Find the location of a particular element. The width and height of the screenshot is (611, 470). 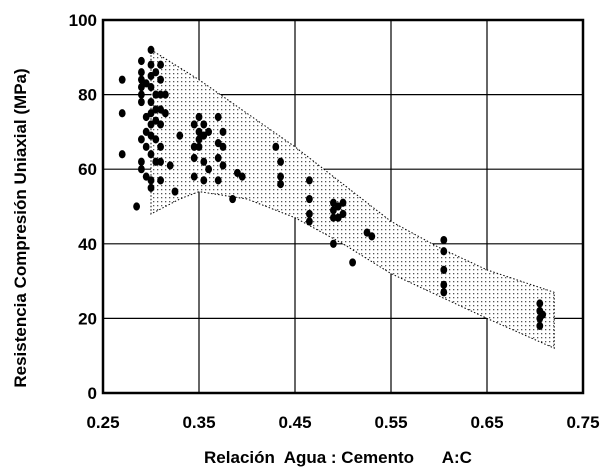

y-tick-label-1: 20 is located at coordinates (87, 318).